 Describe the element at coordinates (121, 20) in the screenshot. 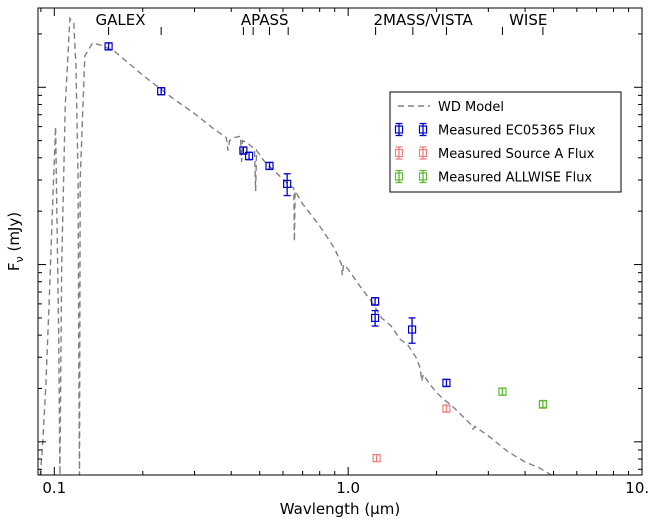

I see `survey-label: GALEX` at that location.